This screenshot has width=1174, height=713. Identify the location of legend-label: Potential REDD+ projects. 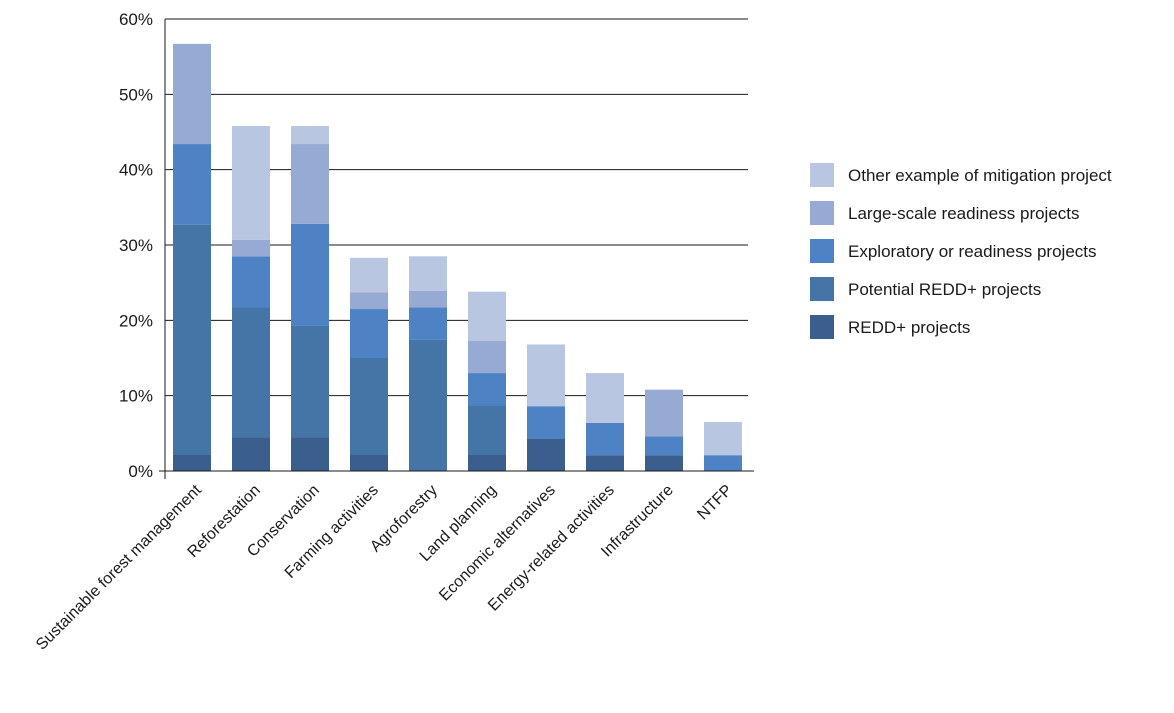
(944, 289).